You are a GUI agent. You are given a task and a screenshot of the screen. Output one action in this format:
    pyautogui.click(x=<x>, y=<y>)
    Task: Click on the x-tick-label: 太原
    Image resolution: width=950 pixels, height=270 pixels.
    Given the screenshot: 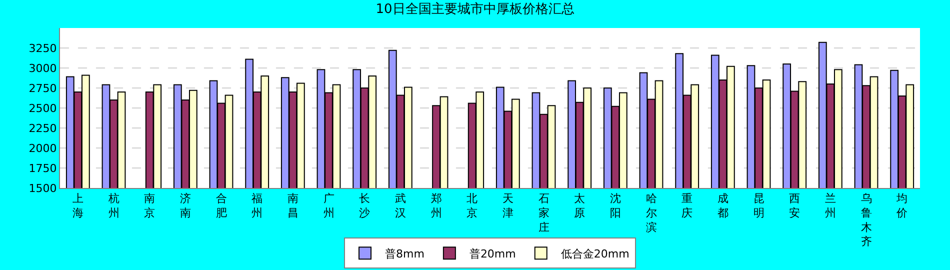 What is the action you would take?
    pyautogui.click(x=580, y=206)
    